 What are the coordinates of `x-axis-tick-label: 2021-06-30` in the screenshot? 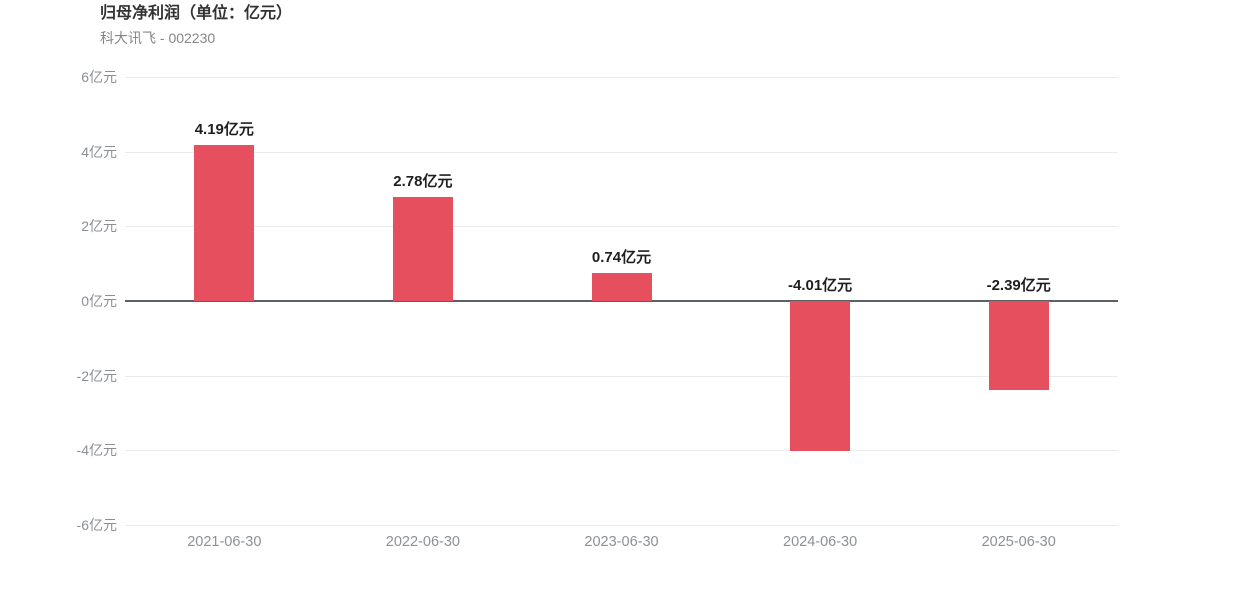 It's located at (224, 542).